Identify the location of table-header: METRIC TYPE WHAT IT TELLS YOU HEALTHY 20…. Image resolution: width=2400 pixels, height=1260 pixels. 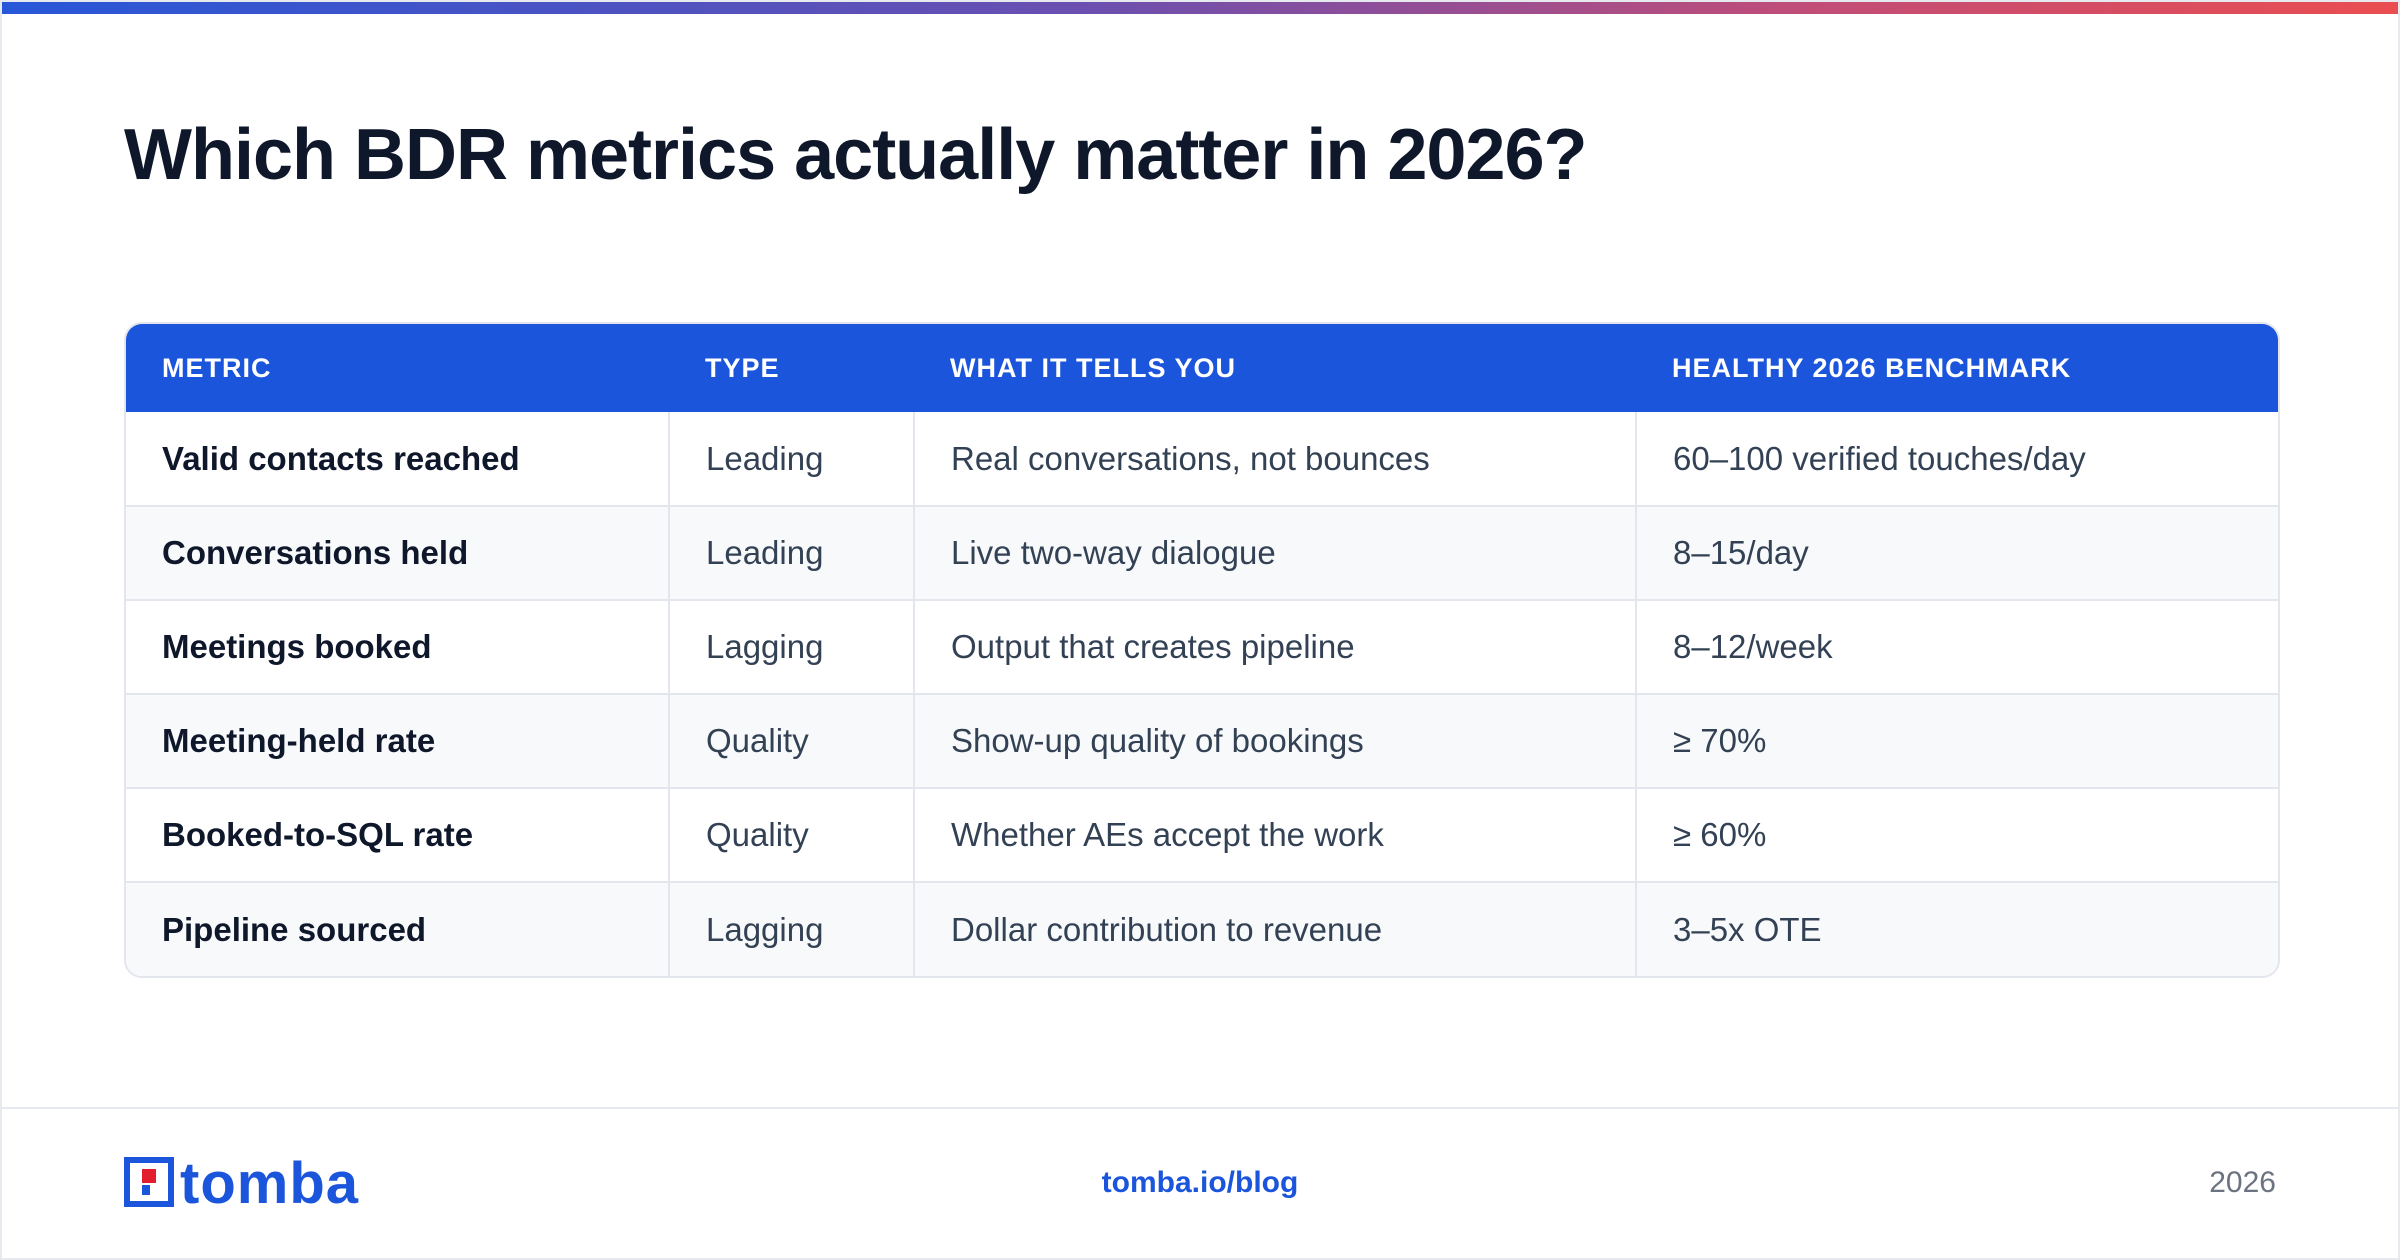
(1202, 368).